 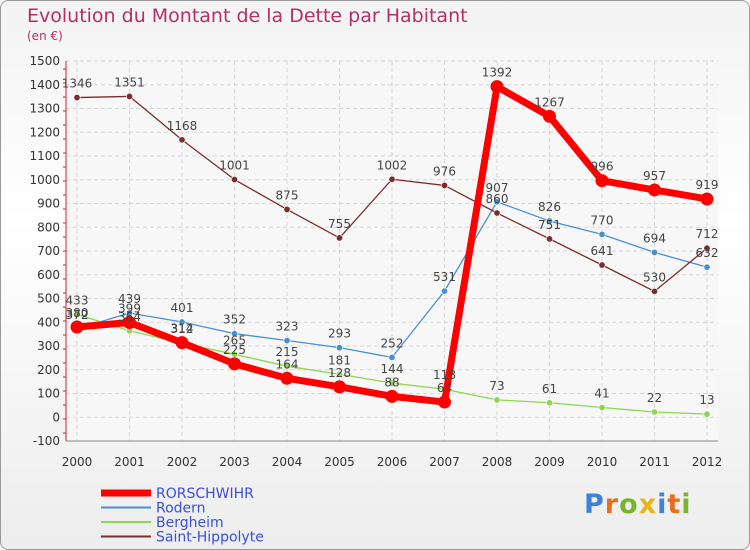 I want to click on data-label: 215, so click(x=287, y=352).